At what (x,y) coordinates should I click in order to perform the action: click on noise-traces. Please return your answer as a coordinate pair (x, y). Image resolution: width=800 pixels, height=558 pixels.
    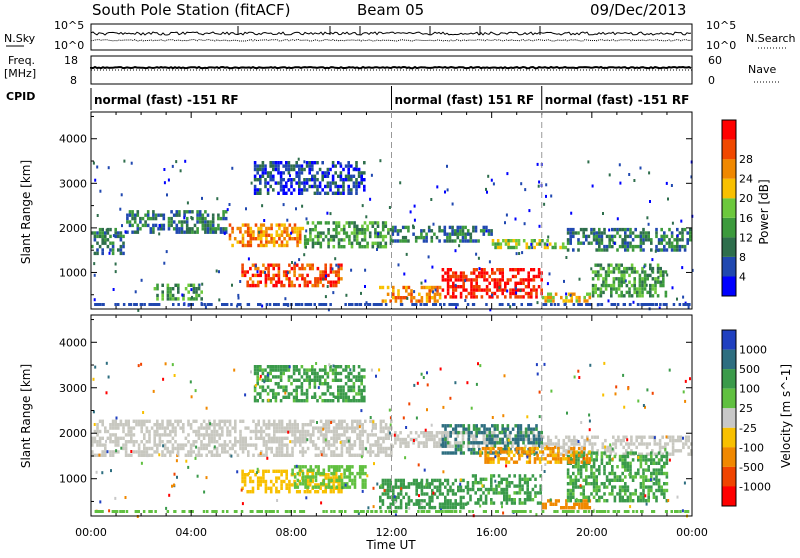
    Looking at the image, I should click on (391, 33).